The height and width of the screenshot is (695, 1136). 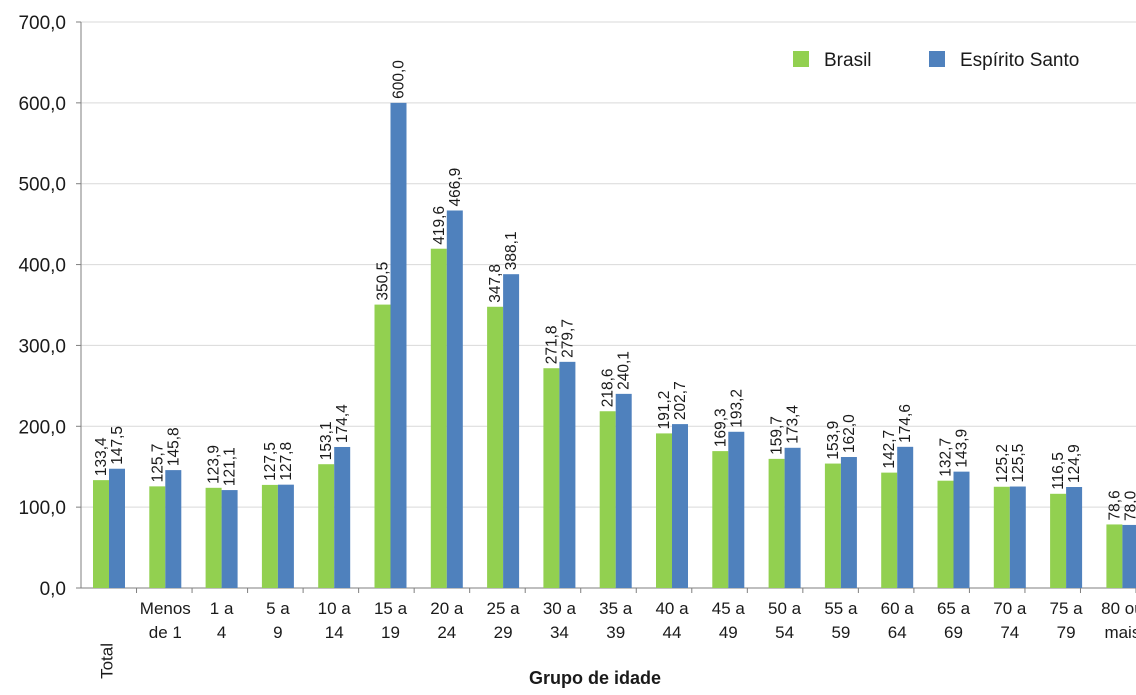 I want to click on data-label: 147,5, so click(x=117, y=445).